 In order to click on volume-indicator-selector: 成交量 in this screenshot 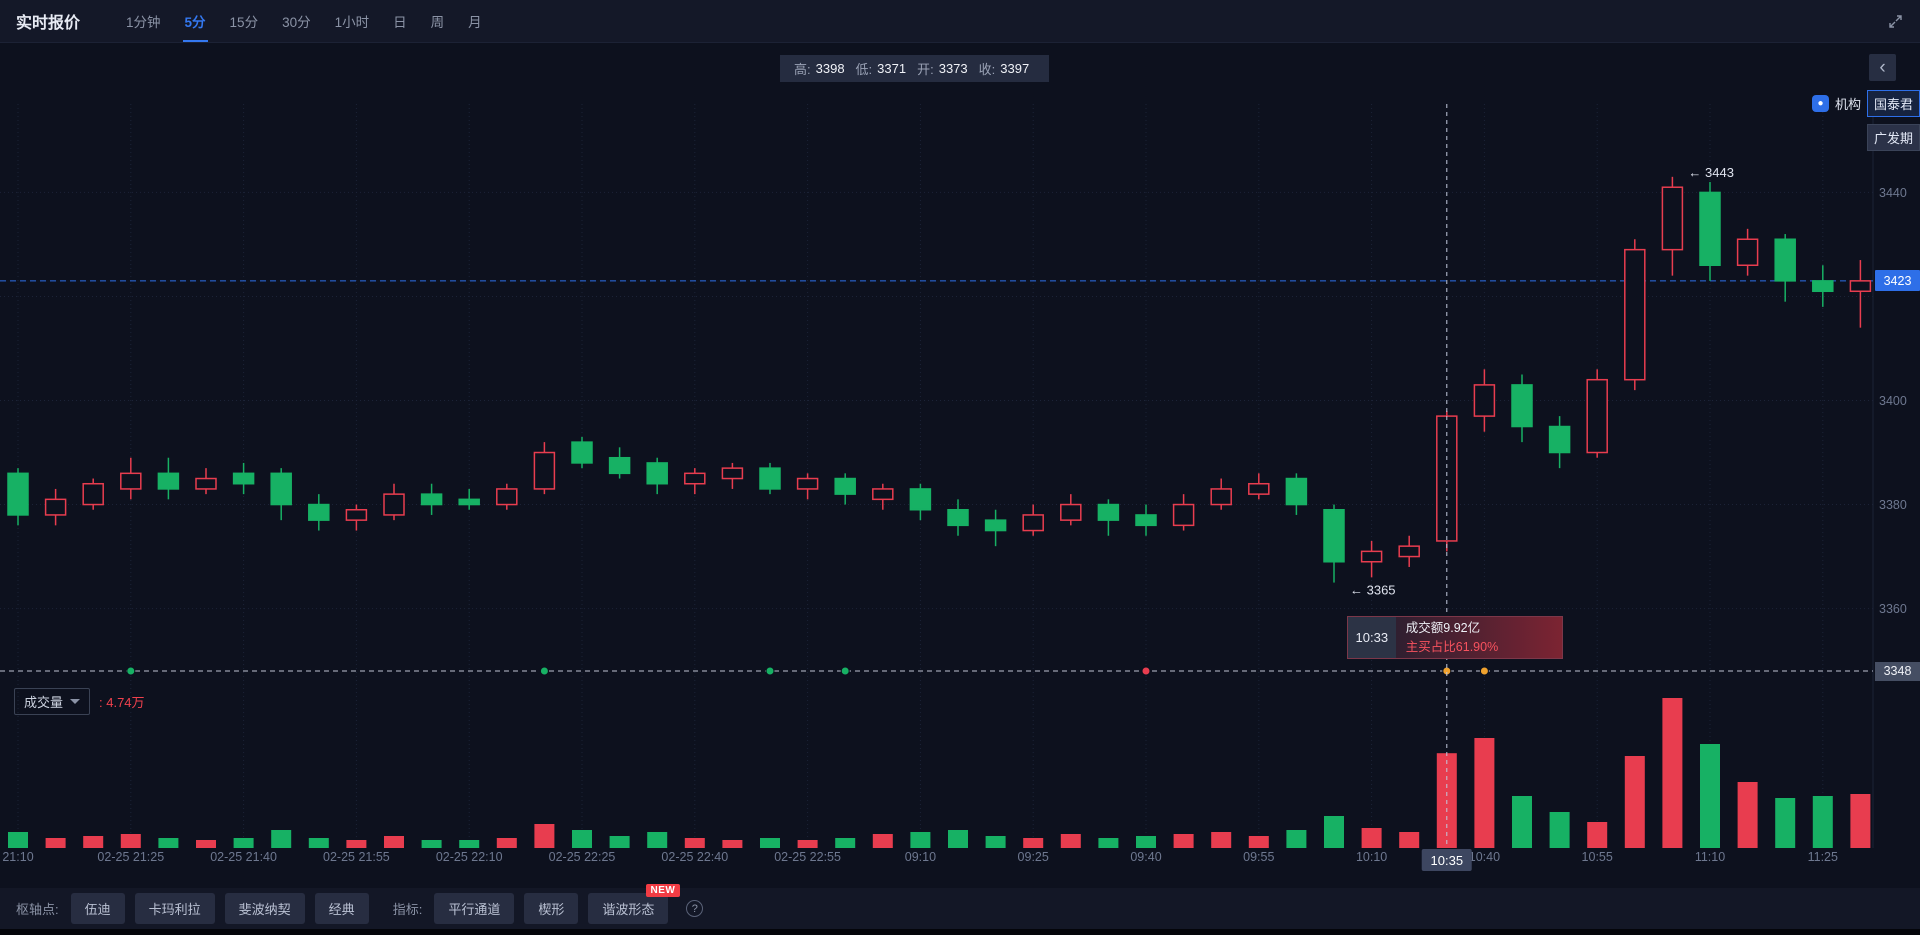, I will do `click(52, 701)`.